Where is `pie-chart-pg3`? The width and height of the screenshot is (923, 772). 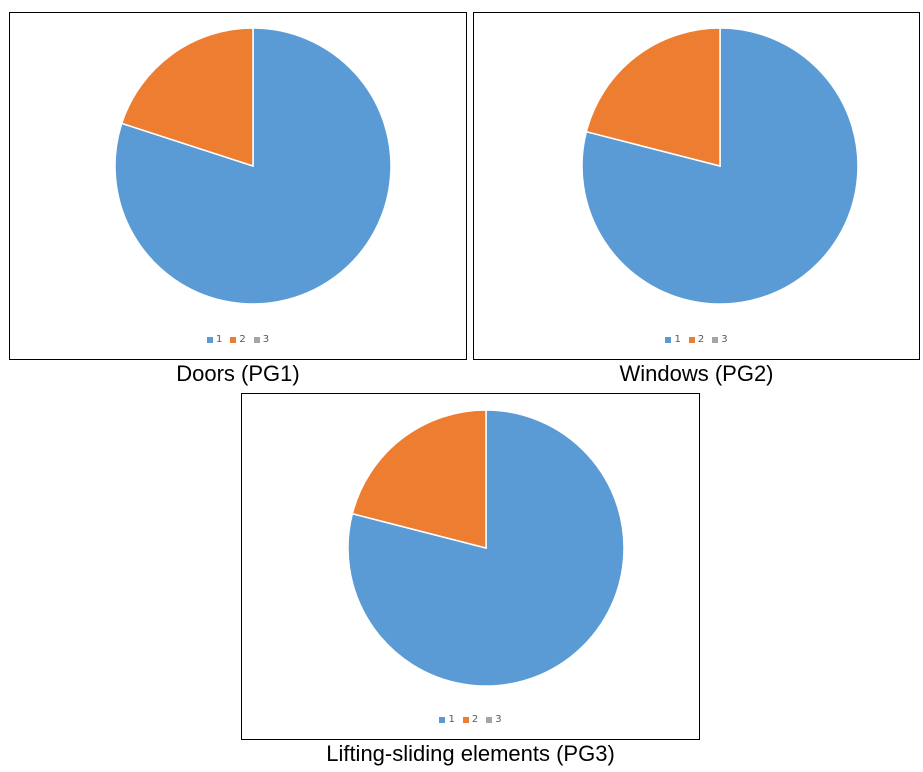 pie-chart-pg3 is located at coordinates (486, 548).